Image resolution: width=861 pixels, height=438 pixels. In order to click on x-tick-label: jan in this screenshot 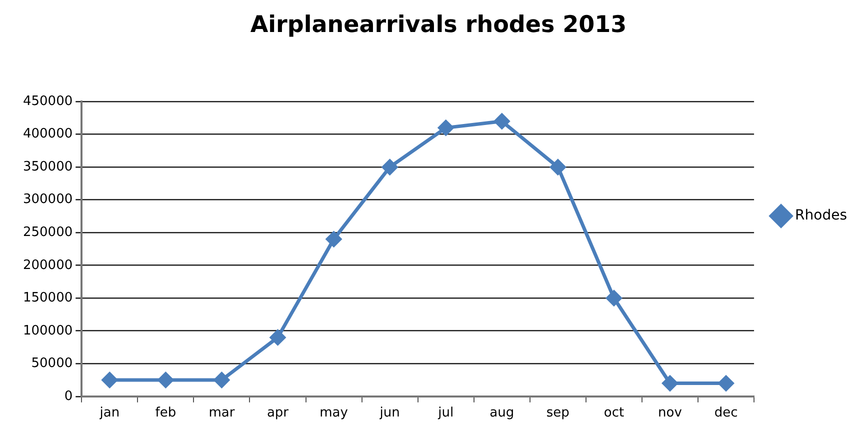, I will do `click(109, 413)`.